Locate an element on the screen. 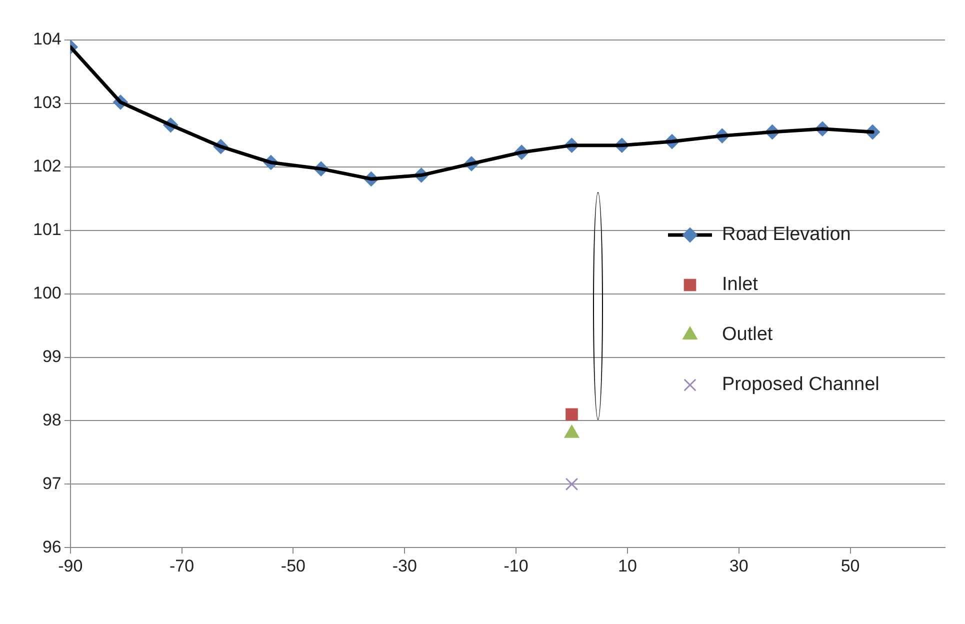 The height and width of the screenshot is (624, 965). y-tick-label: 102 is located at coordinates (47, 166).